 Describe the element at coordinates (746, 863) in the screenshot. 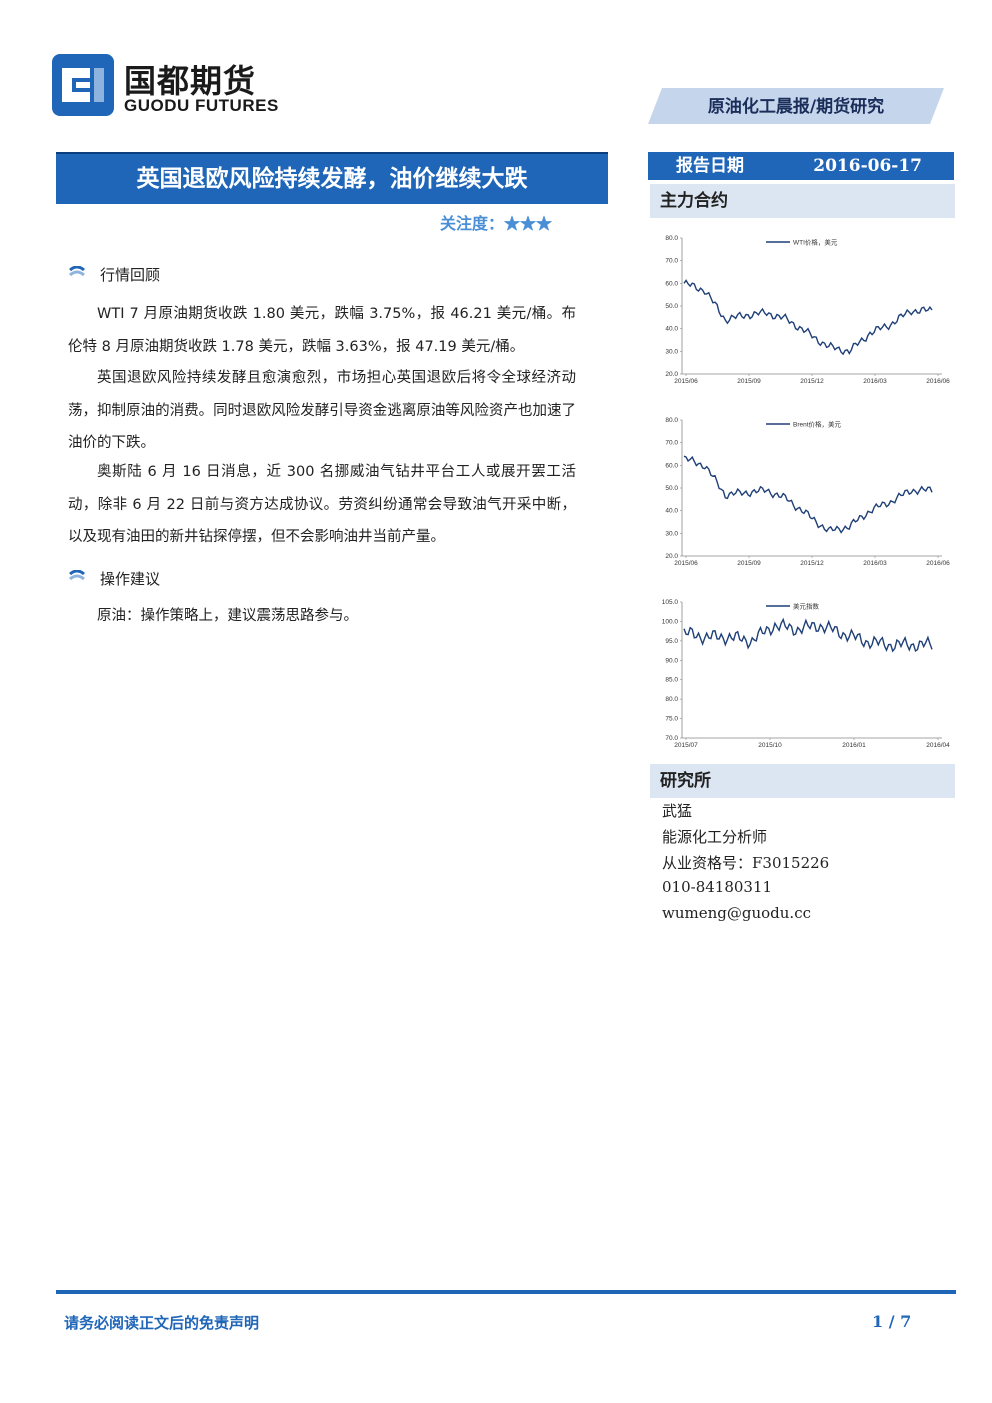

I see `analyst-license: 从业资格号：F3015226` at that location.